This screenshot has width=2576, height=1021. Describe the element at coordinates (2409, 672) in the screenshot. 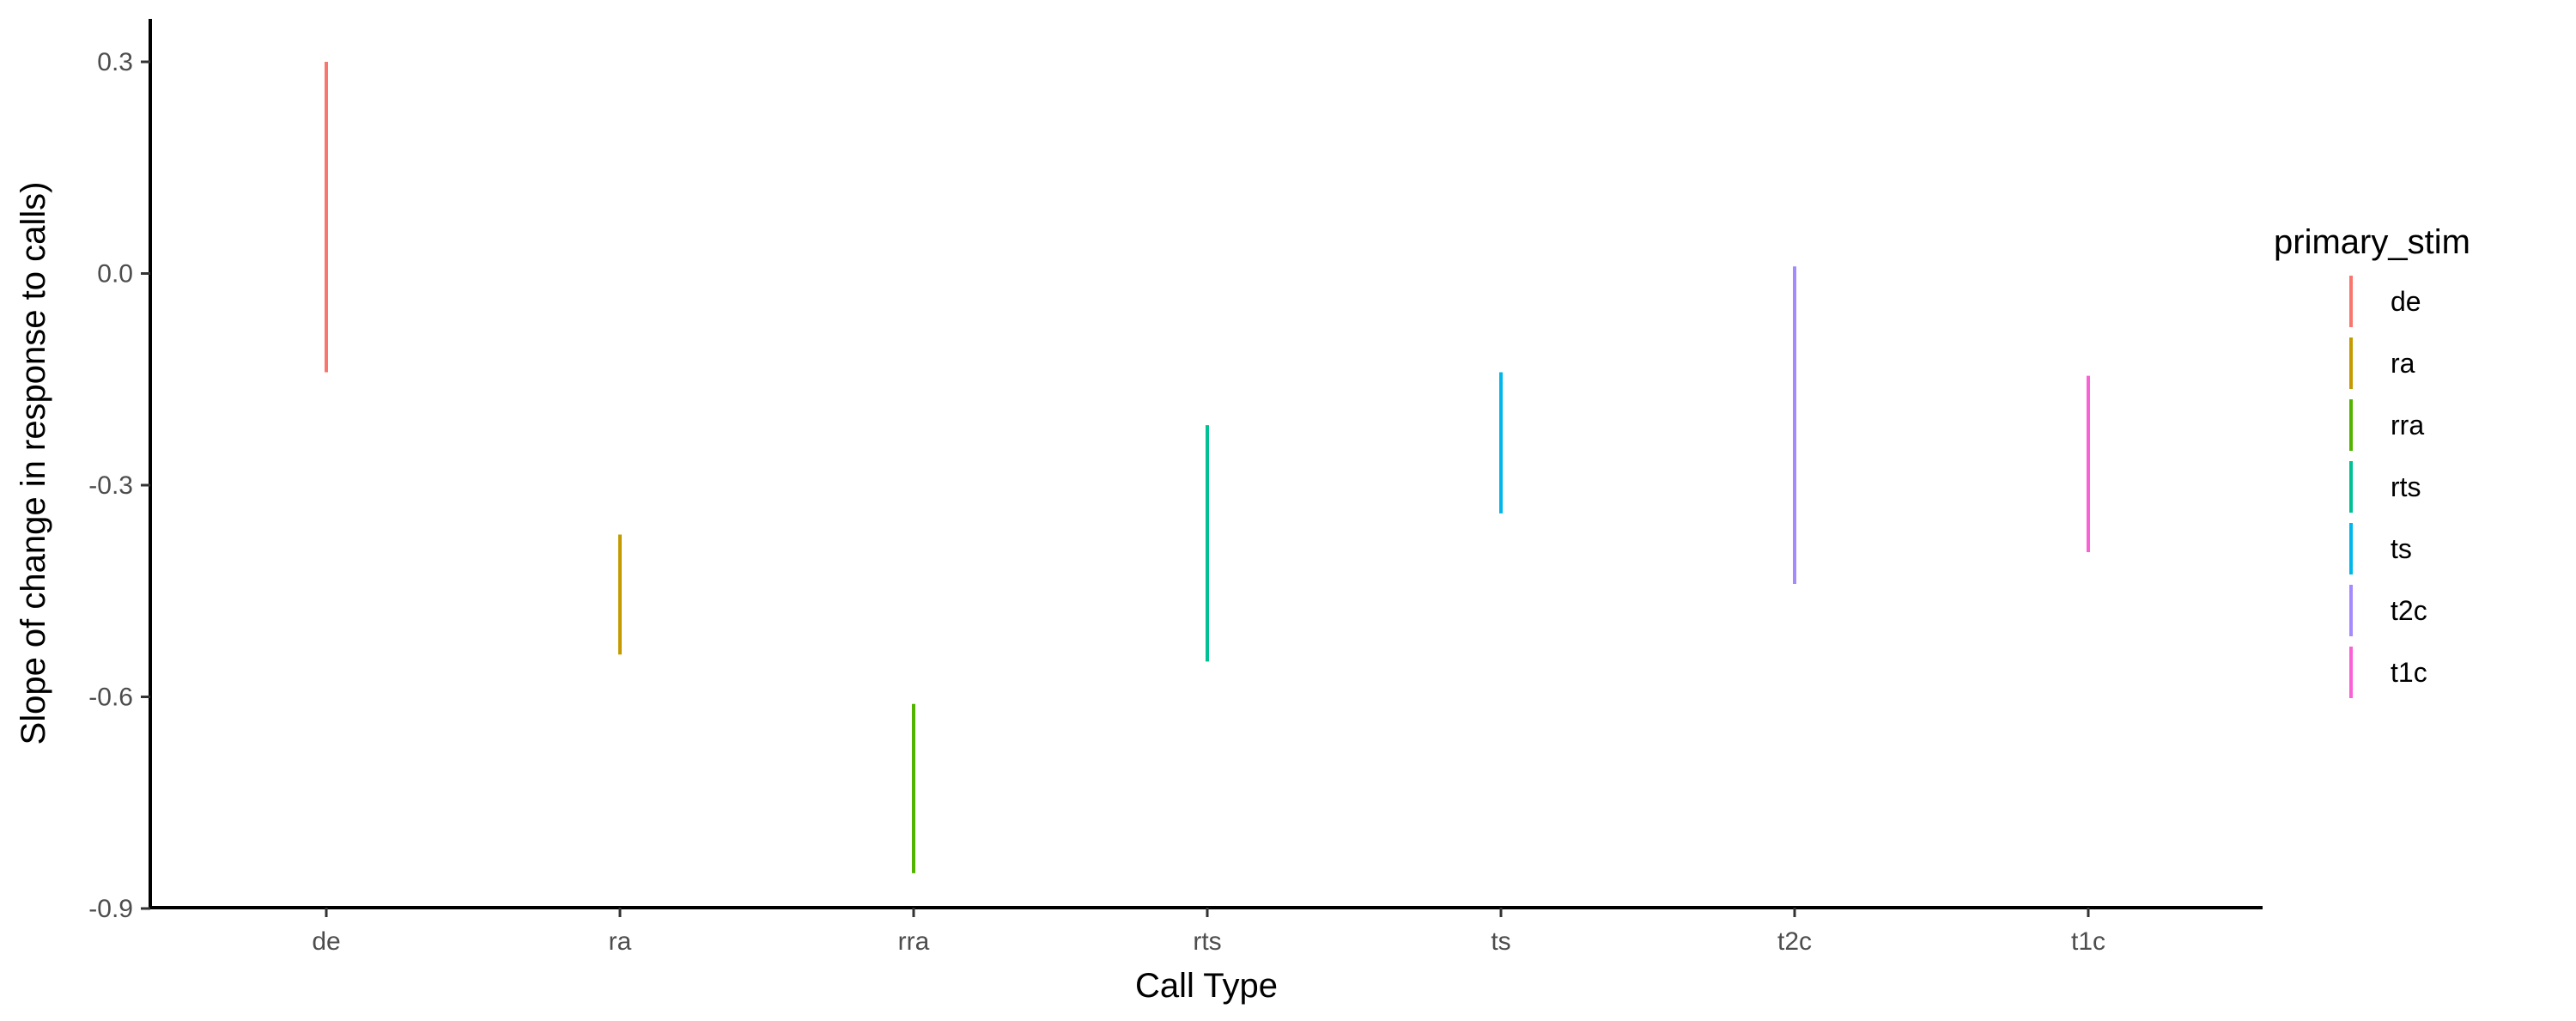

I see `legend-label-t1c: t1c` at that location.